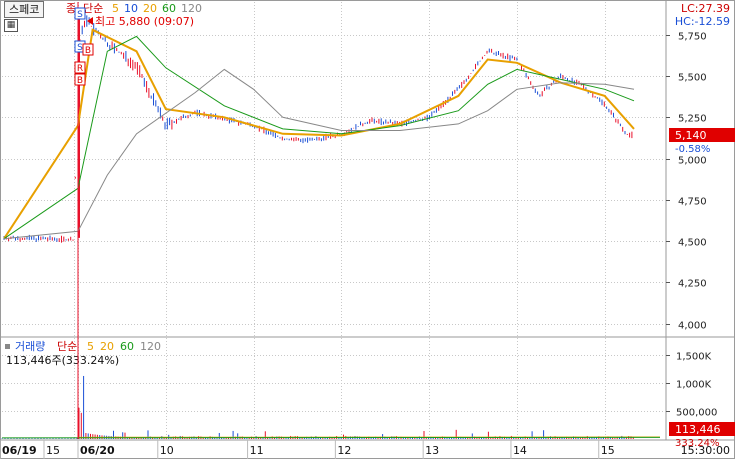 This screenshot has width=735, height=459. I want to click on price-tick-label: 5,750, so click(692, 37).